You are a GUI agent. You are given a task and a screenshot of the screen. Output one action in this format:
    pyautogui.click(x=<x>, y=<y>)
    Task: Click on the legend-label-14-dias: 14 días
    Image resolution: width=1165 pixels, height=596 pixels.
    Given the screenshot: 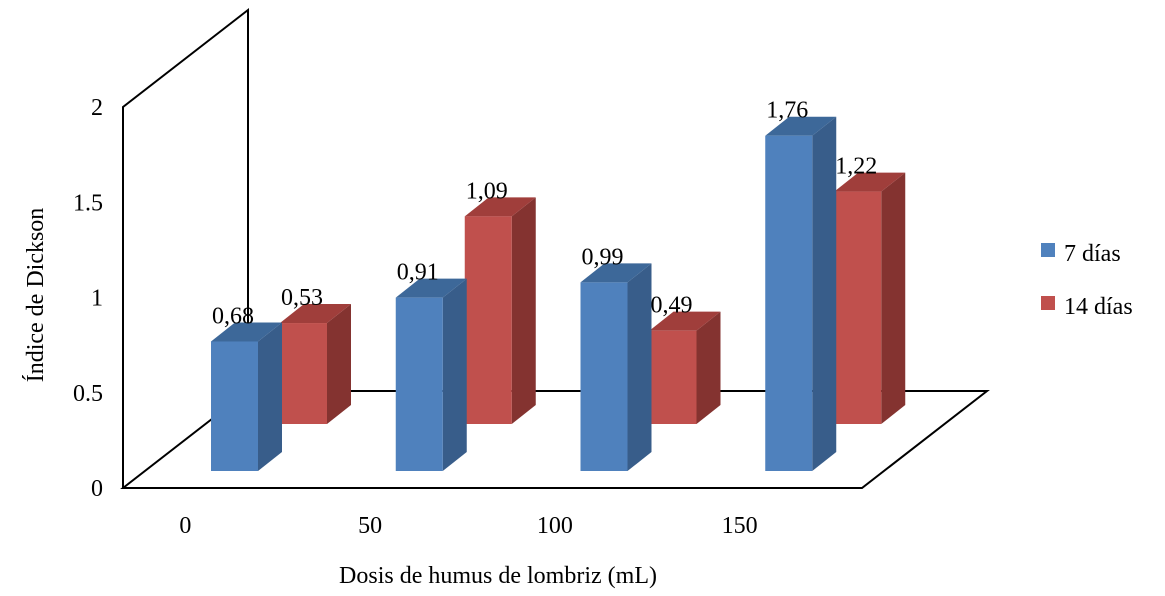 What is the action you would take?
    pyautogui.click(x=1098, y=307)
    